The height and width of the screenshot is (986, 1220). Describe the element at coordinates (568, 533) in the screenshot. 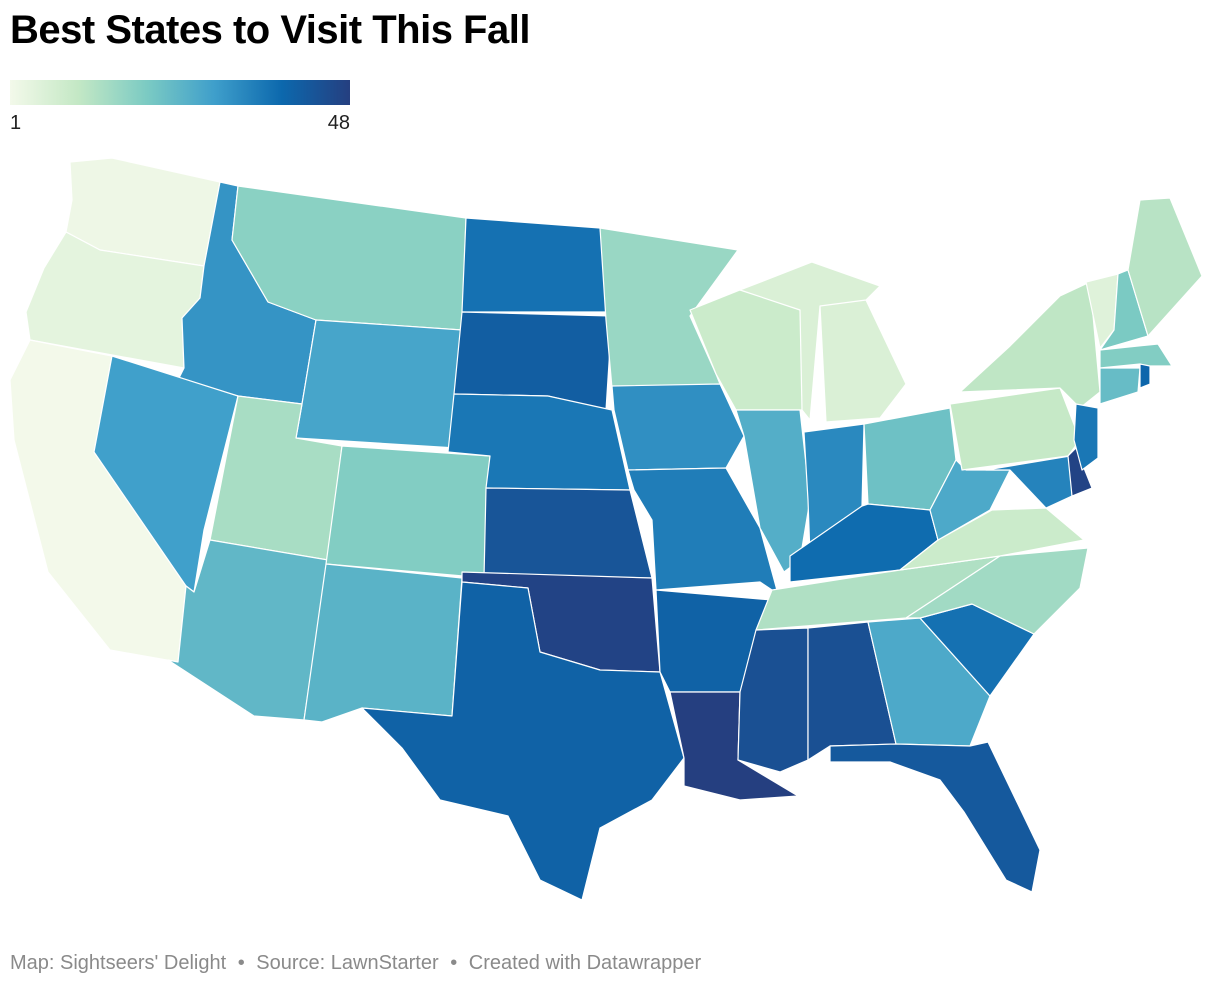

I see `state-ks` at that location.